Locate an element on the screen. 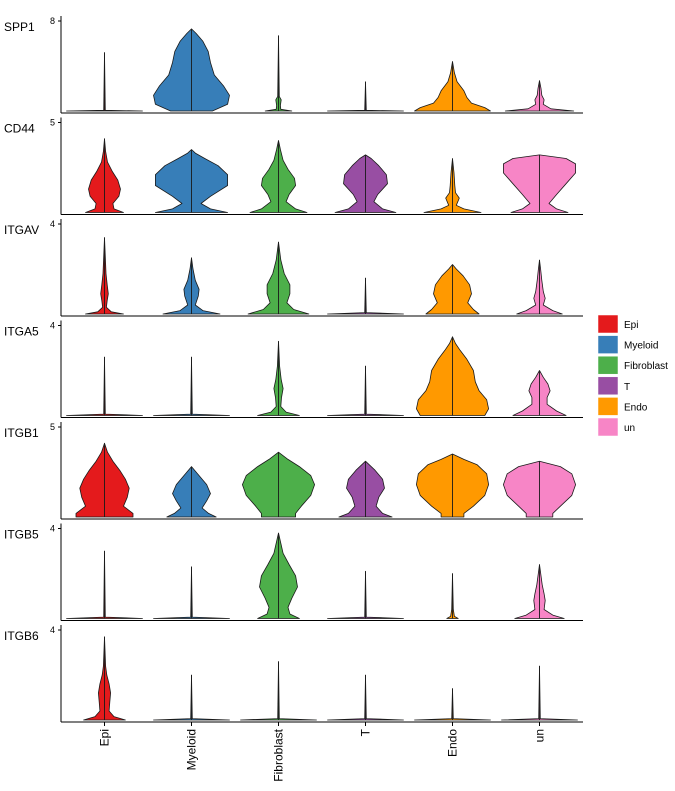 Image resolution: width=675 pixels, height=791 pixels. gene-label-itga5: ITGA5 is located at coordinates (21, 332).